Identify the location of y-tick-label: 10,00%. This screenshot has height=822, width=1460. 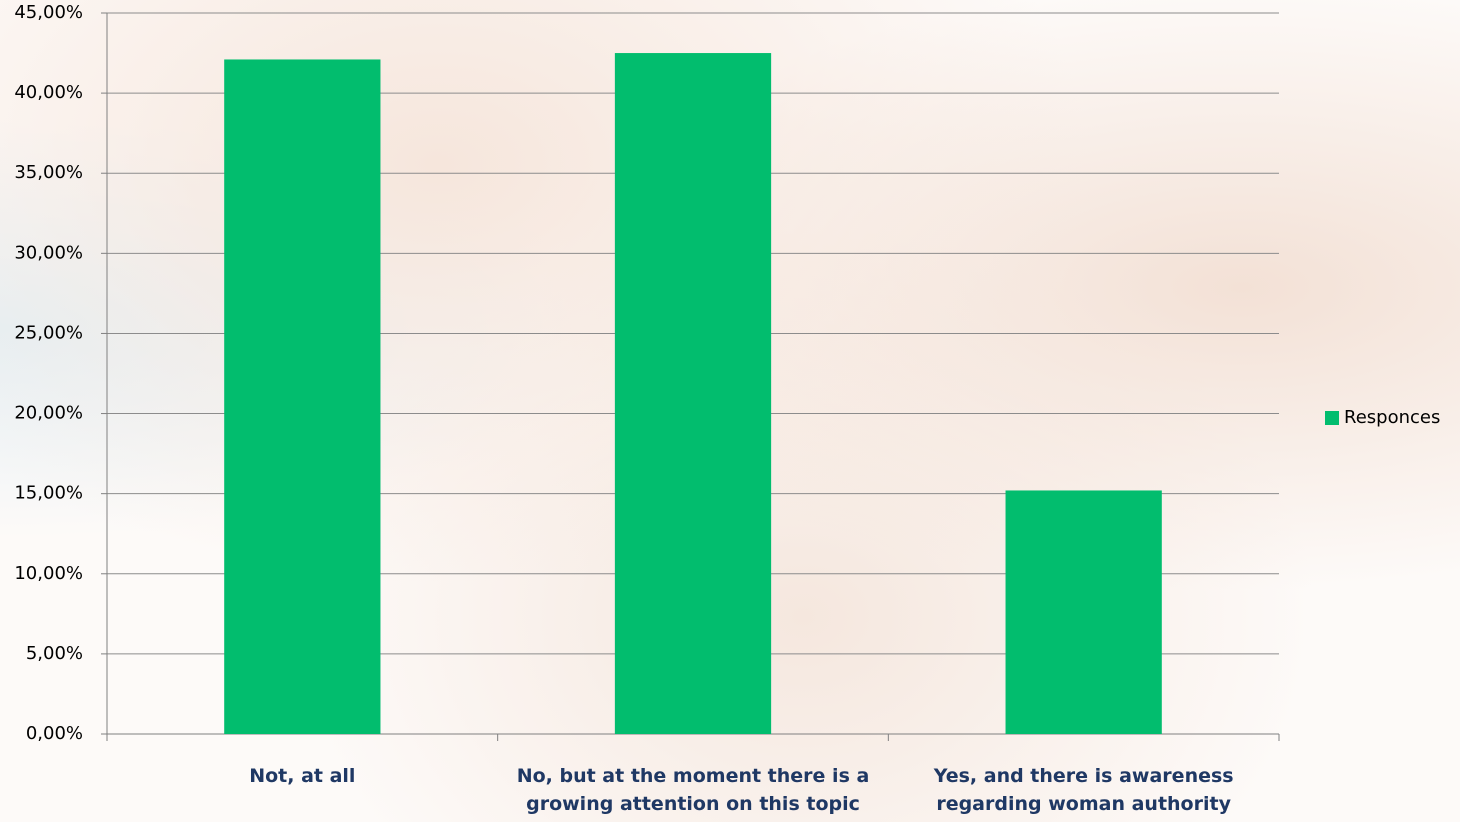
(48, 573).